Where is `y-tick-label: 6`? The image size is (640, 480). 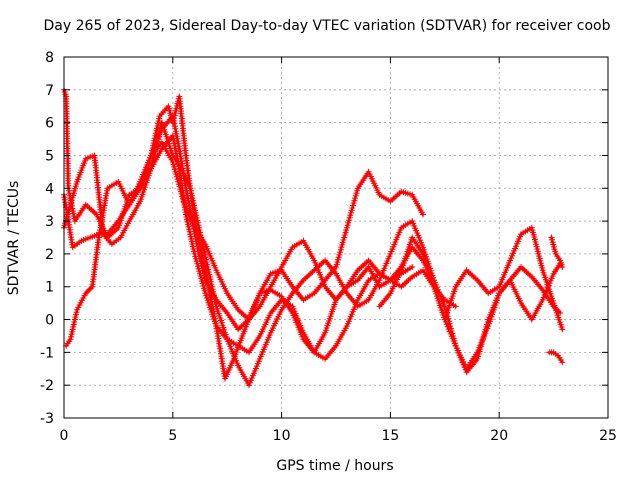
y-tick-label: 6 is located at coordinates (49, 124).